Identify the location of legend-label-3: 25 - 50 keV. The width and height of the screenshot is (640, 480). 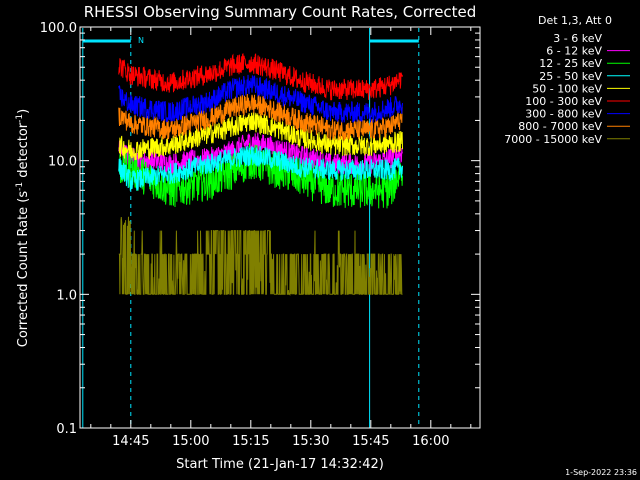
(570, 76).